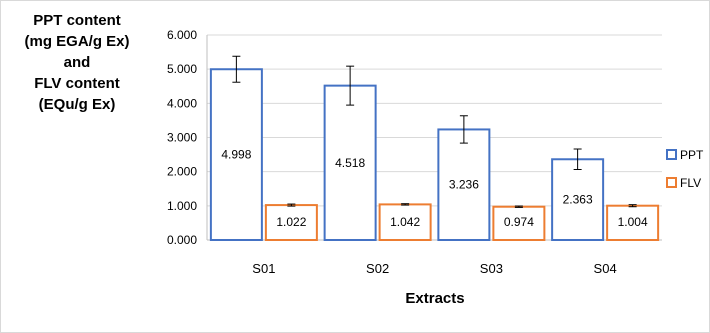 The width and height of the screenshot is (710, 333). What do you see at coordinates (377, 268) in the screenshot?
I see `x-tick-label: S02` at bounding box center [377, 268].